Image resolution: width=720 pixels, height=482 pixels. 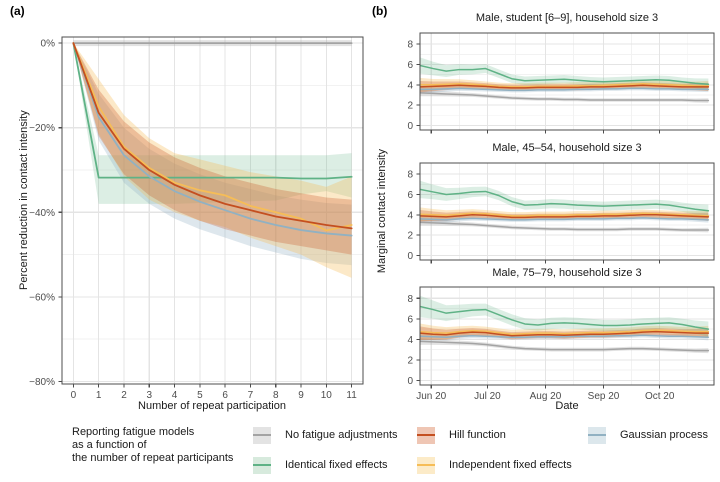 What do you see at coordinates (487, 396) in the screenshot?
I see `svg-text: Jul 20` at bounding box center [487, 396].